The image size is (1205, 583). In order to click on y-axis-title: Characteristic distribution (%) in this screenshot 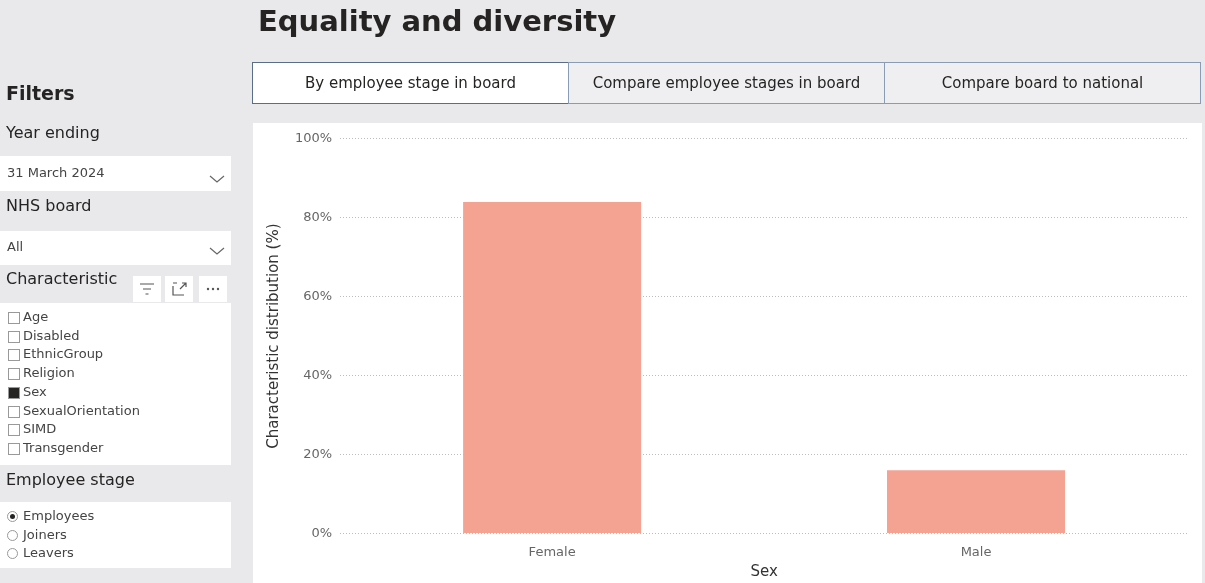, I will do `click(272, 336)`.